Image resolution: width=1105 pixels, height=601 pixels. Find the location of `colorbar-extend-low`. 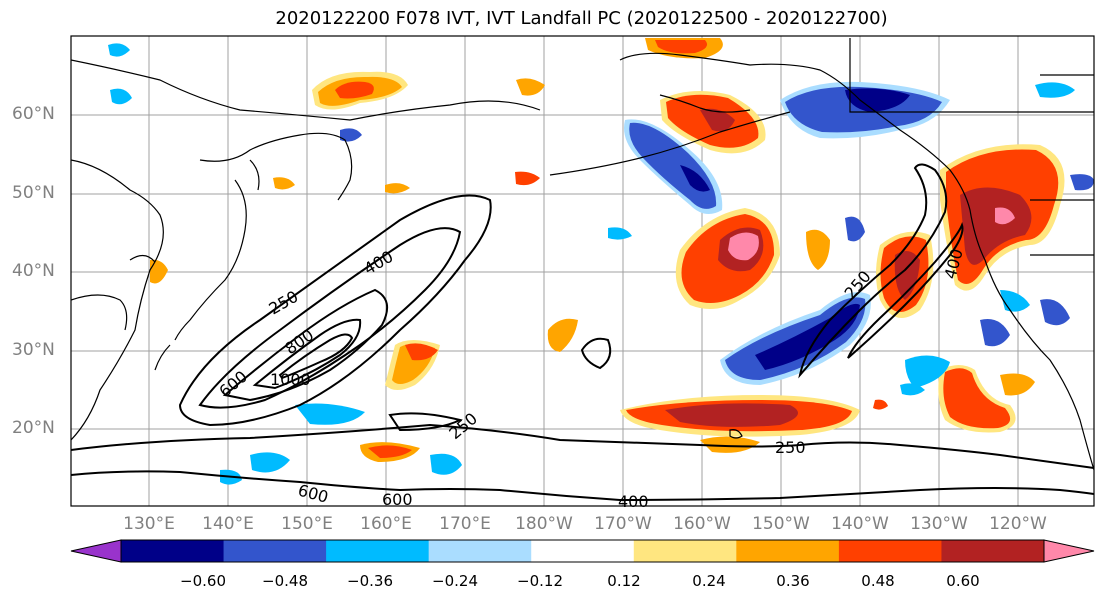

colorbar-extend-low is located at coordinates (96, 551).